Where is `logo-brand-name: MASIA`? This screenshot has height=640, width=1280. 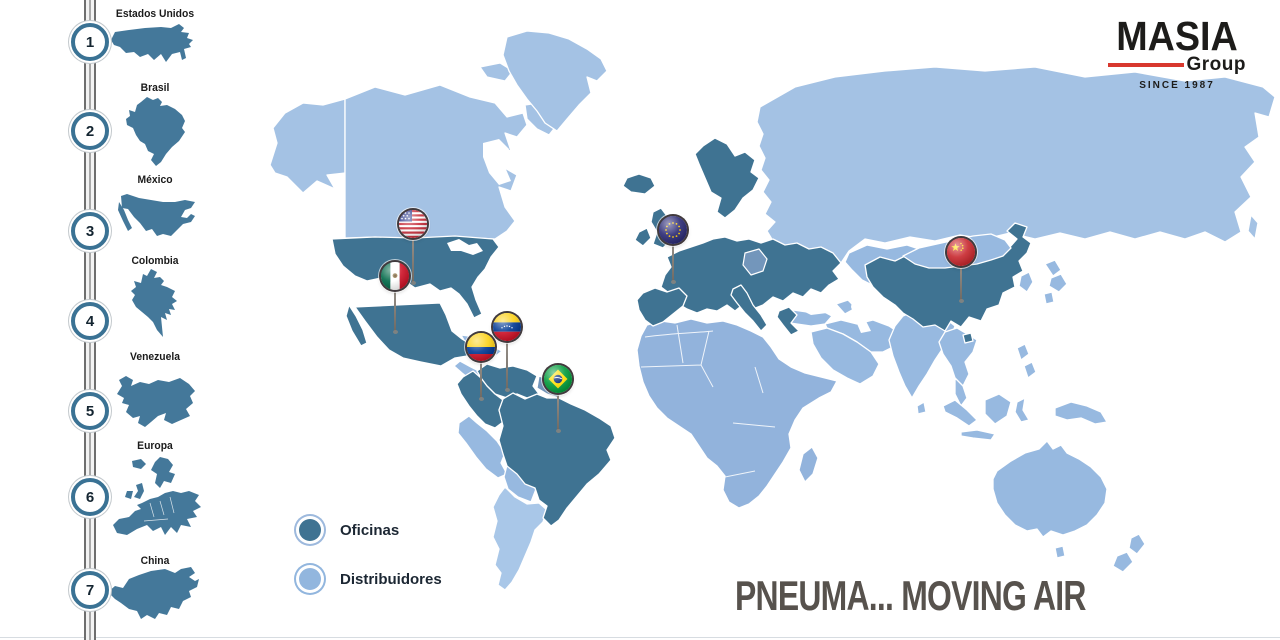 logo-brand-name: MASIA is located at coordinates (1177, 36).